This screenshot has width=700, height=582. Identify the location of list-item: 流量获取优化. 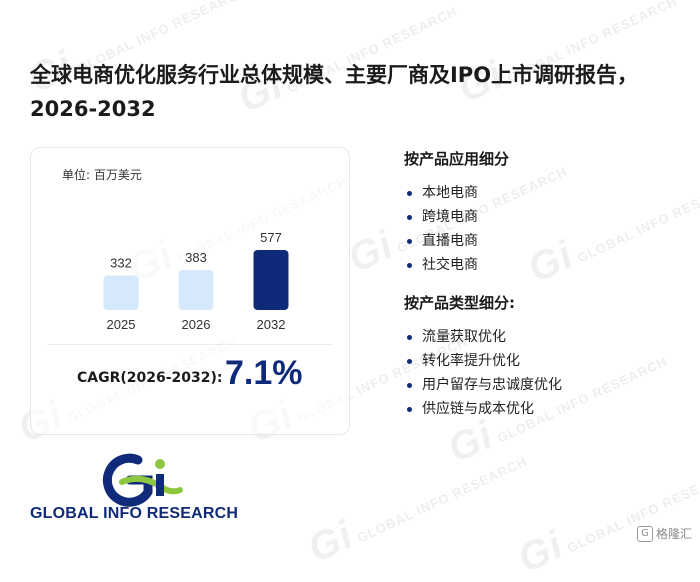
(483, 337).